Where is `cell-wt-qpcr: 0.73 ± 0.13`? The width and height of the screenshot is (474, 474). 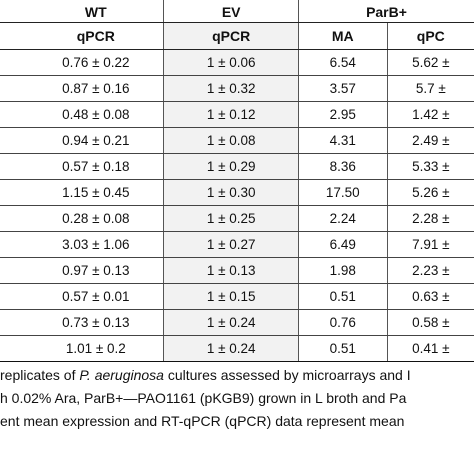 cell-wt-qpcr: 0.73 ± 0.13 is located at coordinates (96, 322).